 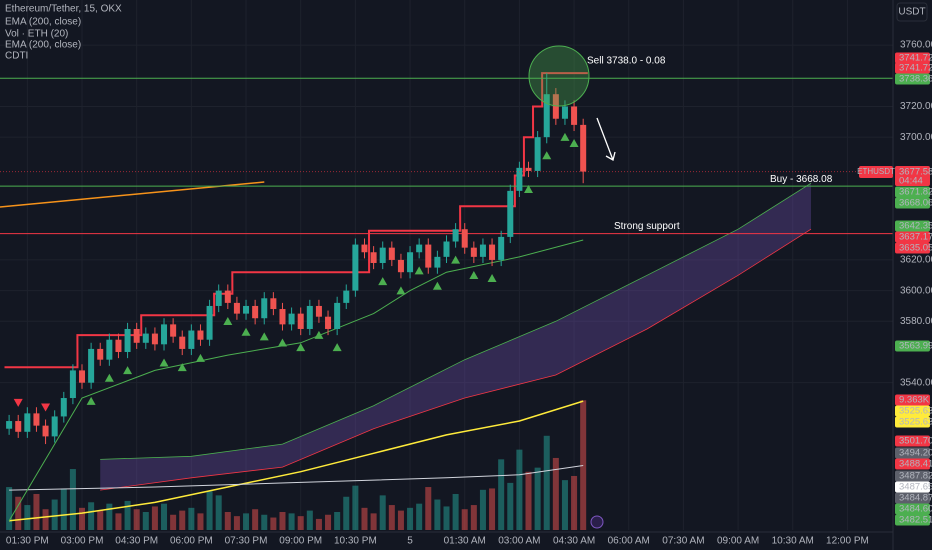 I want to click on y-tick-label: 3620.00, so click(x=916, y=260).